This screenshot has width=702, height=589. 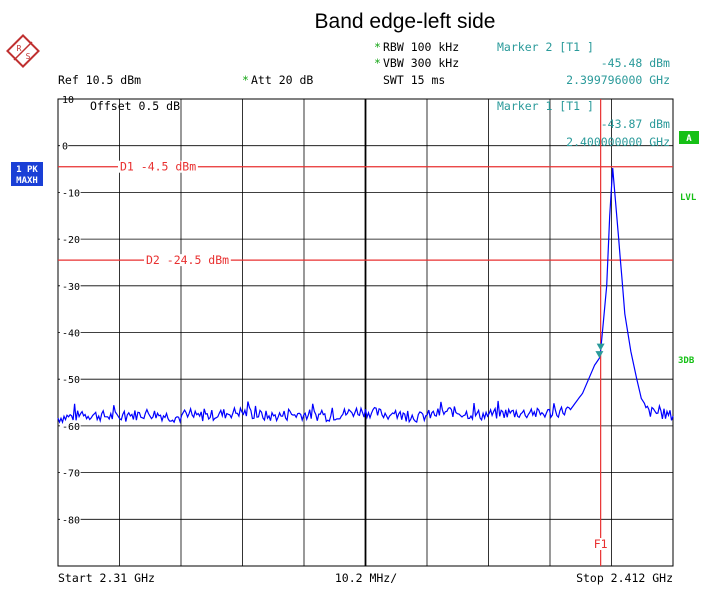 What do you see at coordinates (99, 80) in the screenshot?
I see `ref-level: Ref 10.5 dBm` at bounding box center [99, 80].